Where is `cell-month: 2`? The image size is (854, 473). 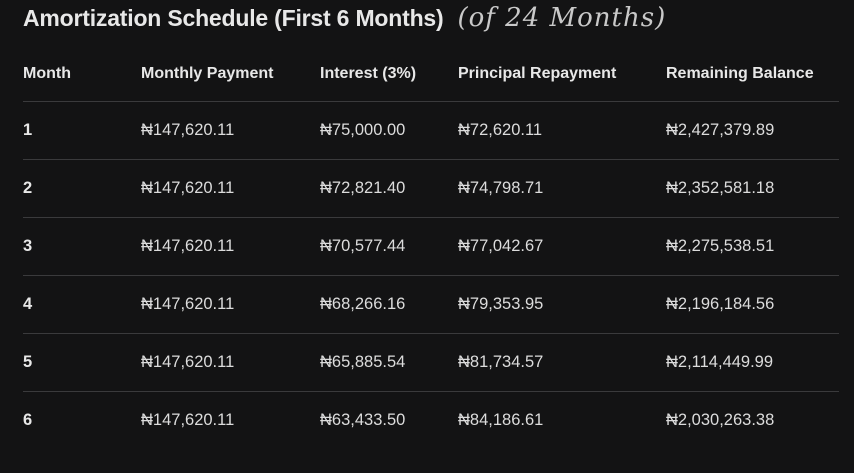 cell-month: 2 is located at coordinates (82, 188).